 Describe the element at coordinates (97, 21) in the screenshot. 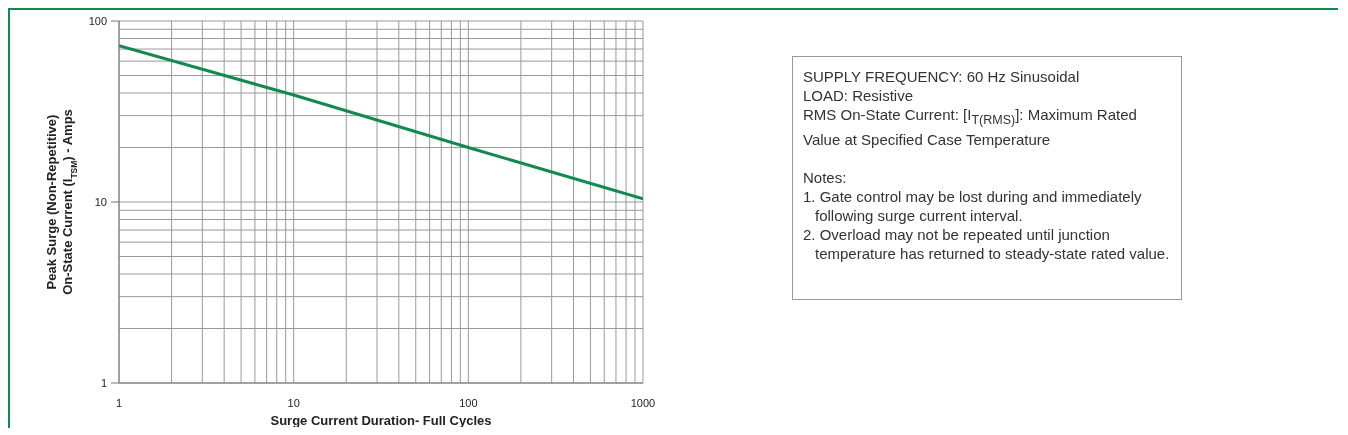

I see `y-tick-label: 100` at that location.